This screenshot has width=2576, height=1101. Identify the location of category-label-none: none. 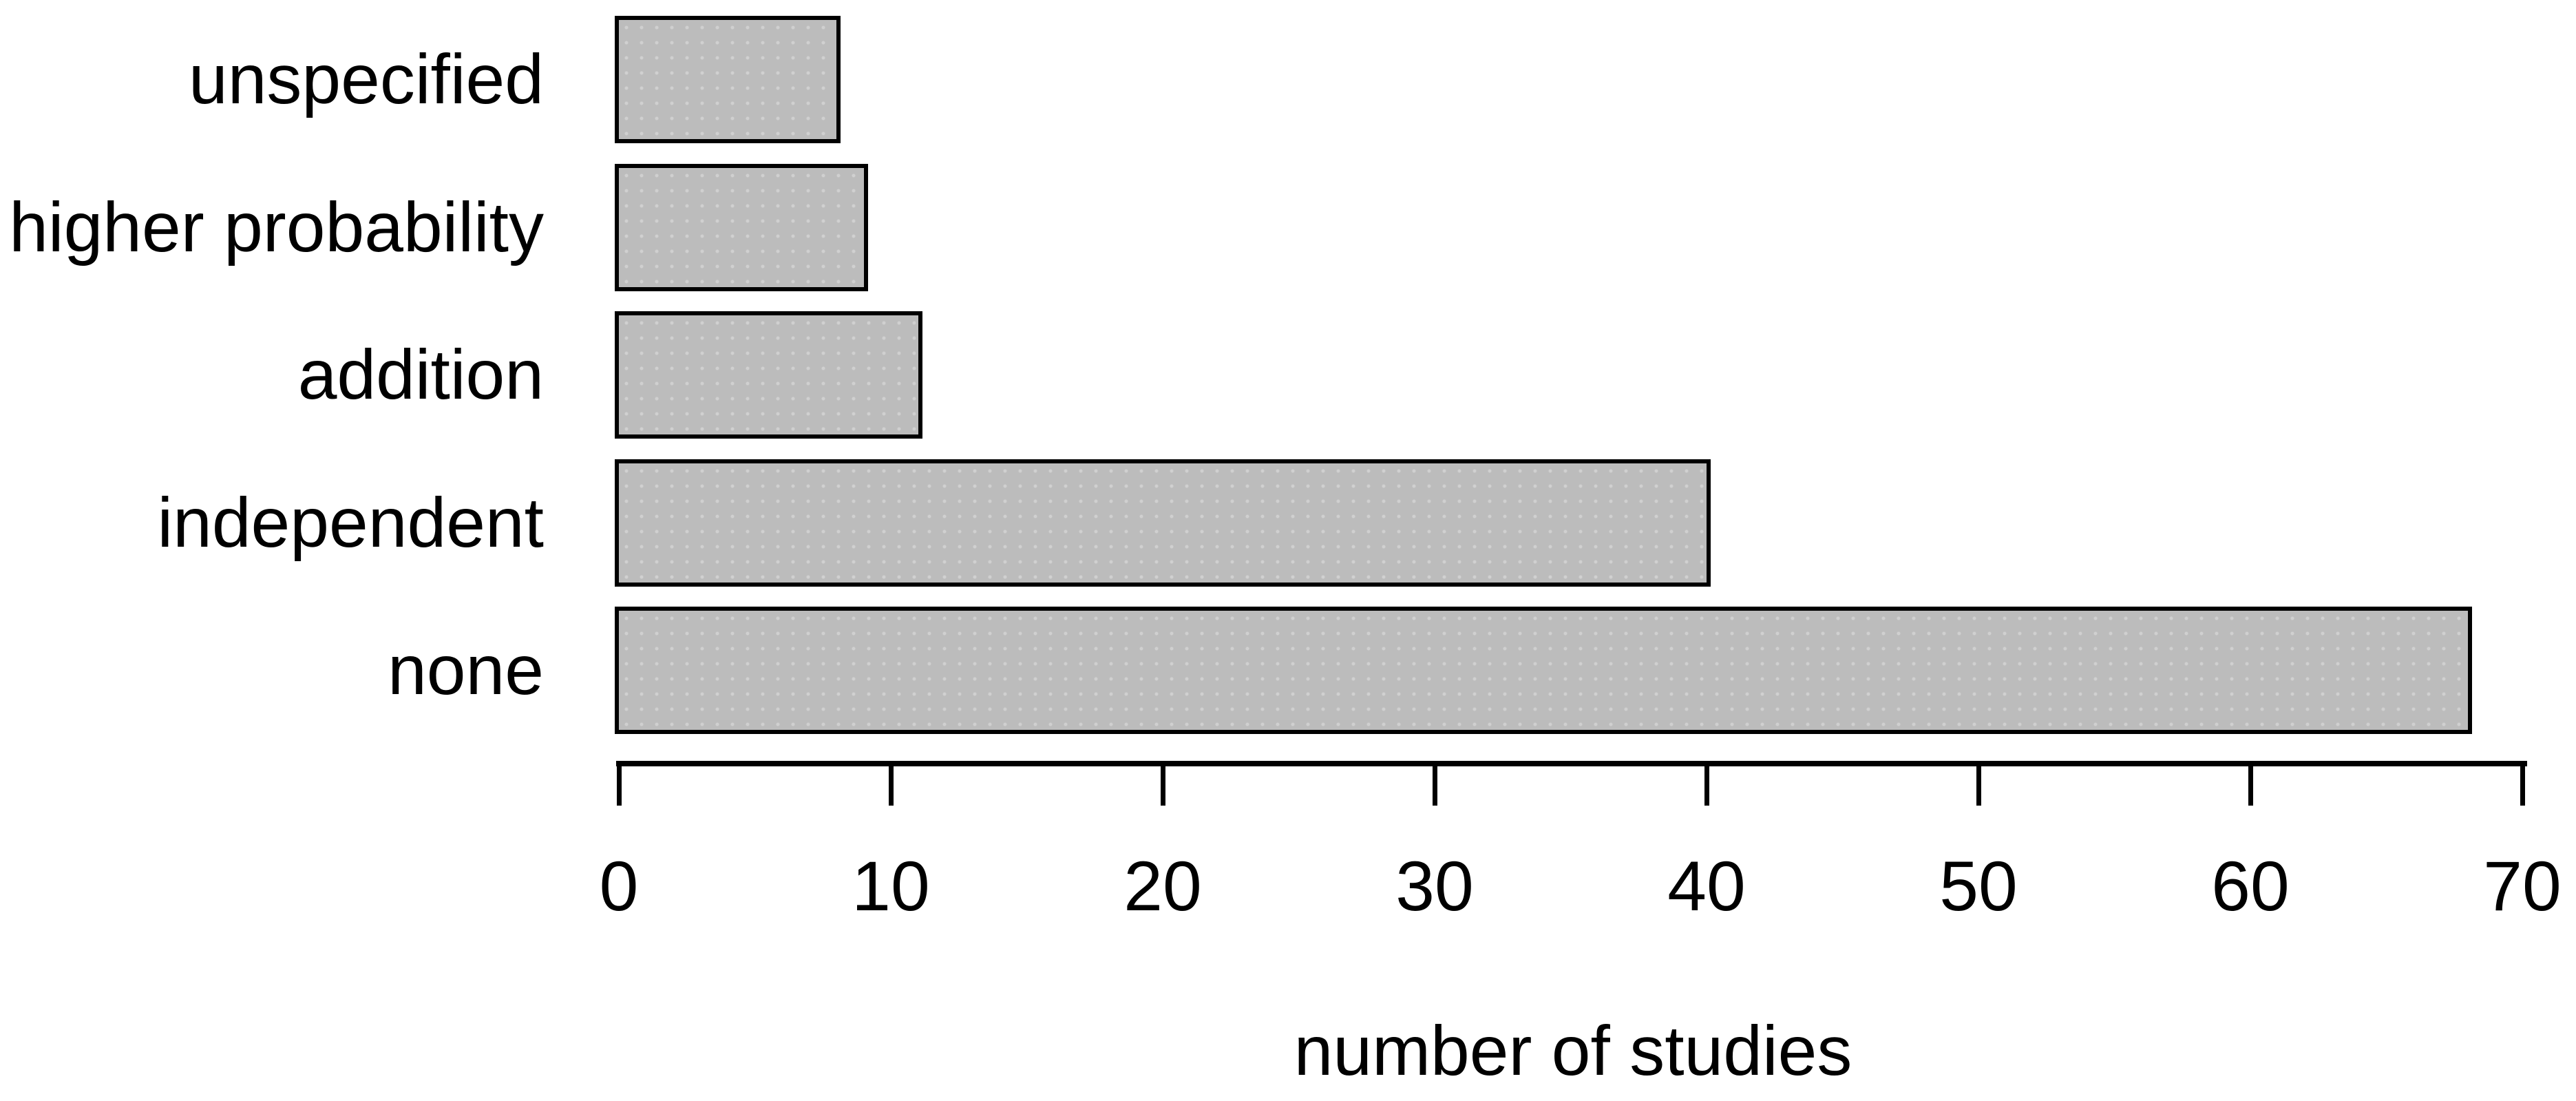
(466, 670).